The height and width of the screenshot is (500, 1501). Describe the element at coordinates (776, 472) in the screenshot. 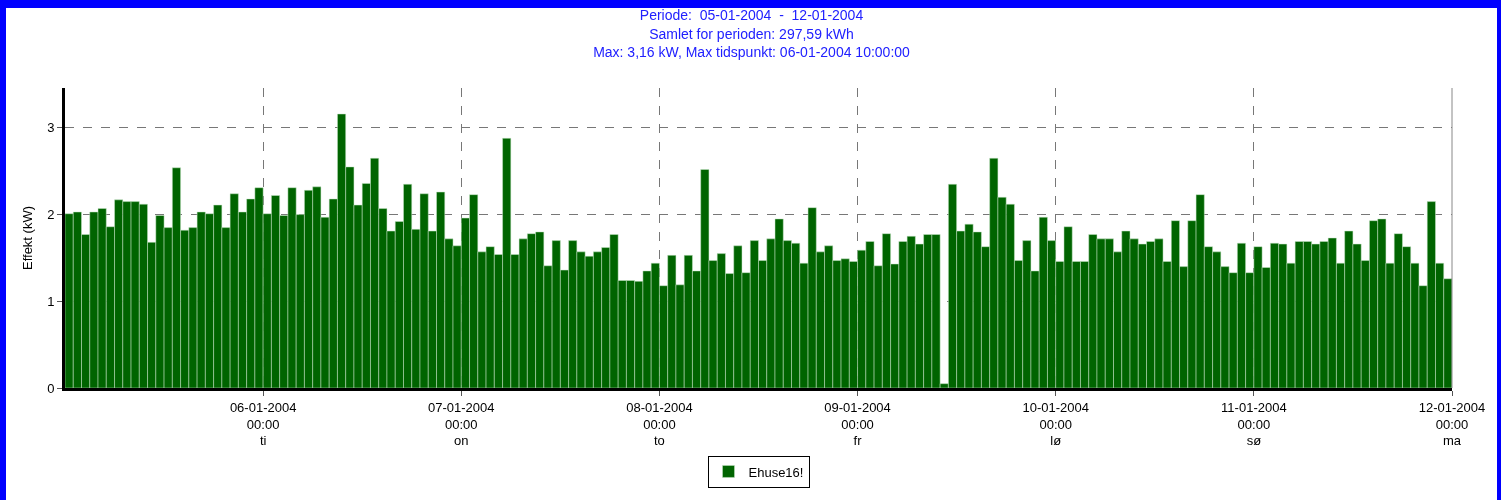

I see `legend-label: Ehuse16!` at that location.